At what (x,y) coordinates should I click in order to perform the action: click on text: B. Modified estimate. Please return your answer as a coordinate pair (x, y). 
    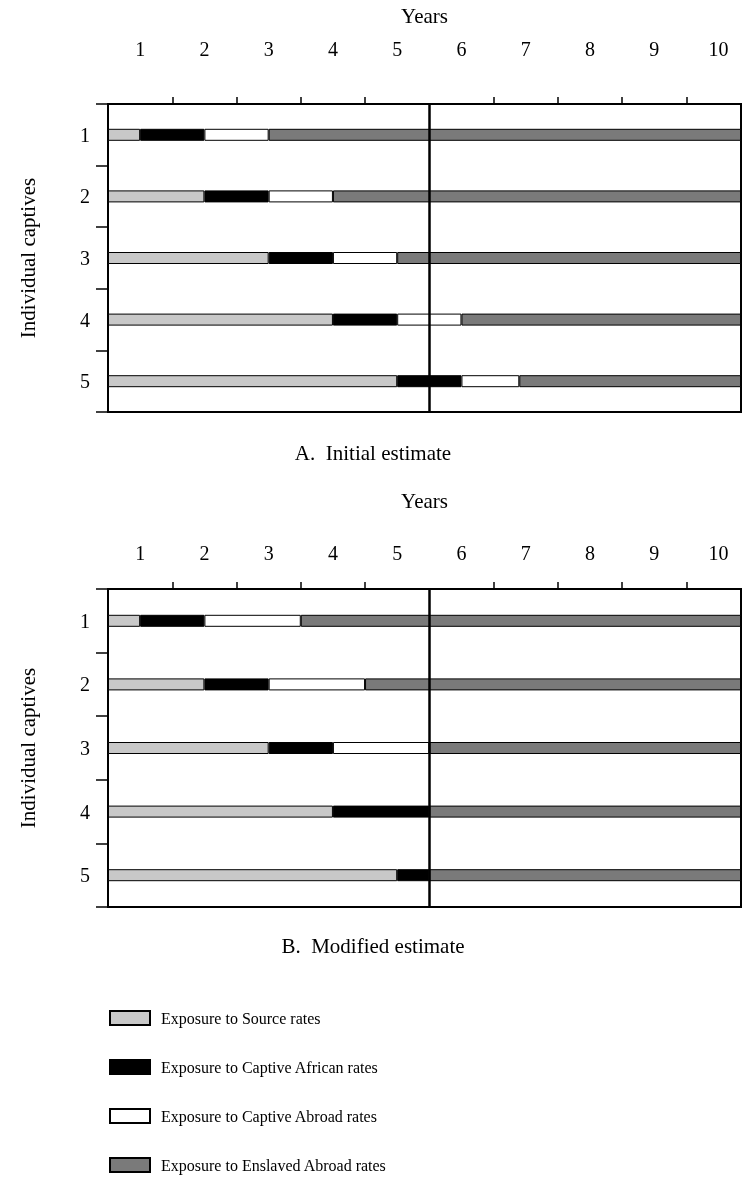
    Looking at the image, I should click on (373, 945).